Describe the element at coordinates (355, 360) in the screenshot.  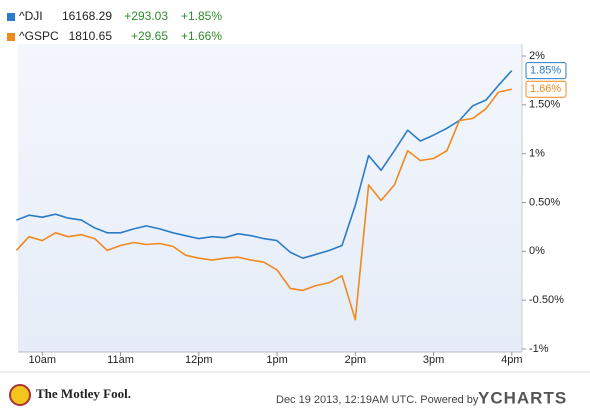
I see `x-tick-label: 2pm` at that location.